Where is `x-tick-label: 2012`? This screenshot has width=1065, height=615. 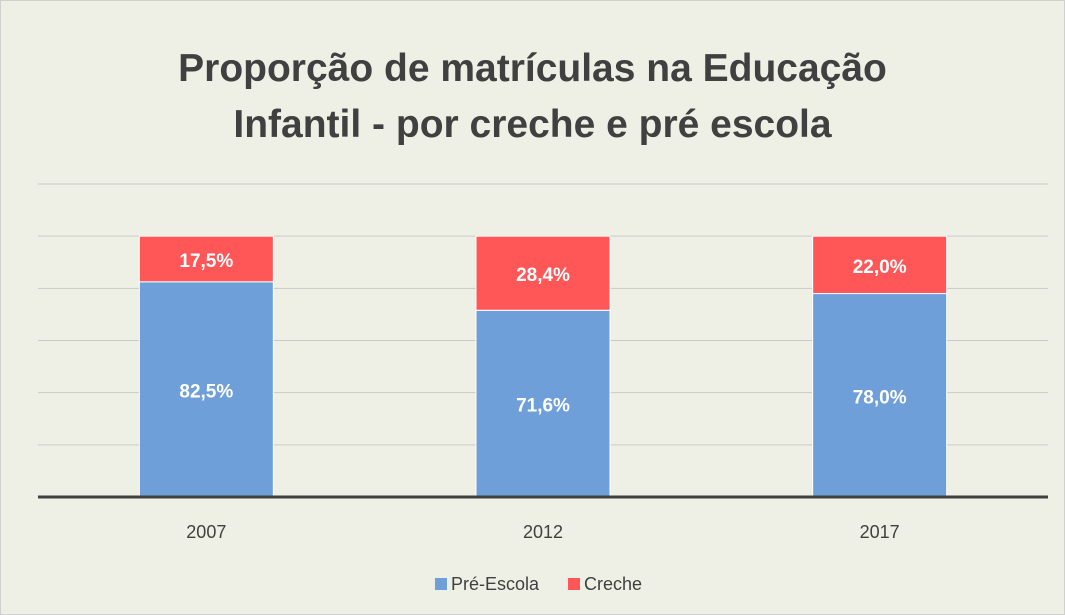
x-tick-label: 2012 is located at coordinates (543, 532).